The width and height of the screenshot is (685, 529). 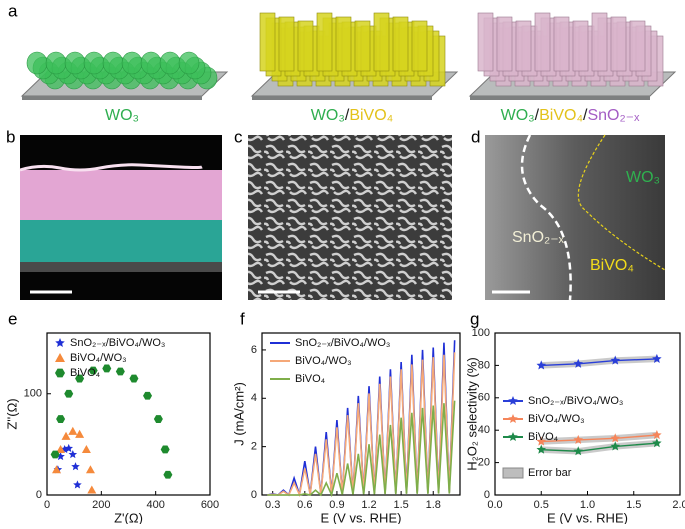 I want to click on panel-label: a, so click(x=13, y=10).